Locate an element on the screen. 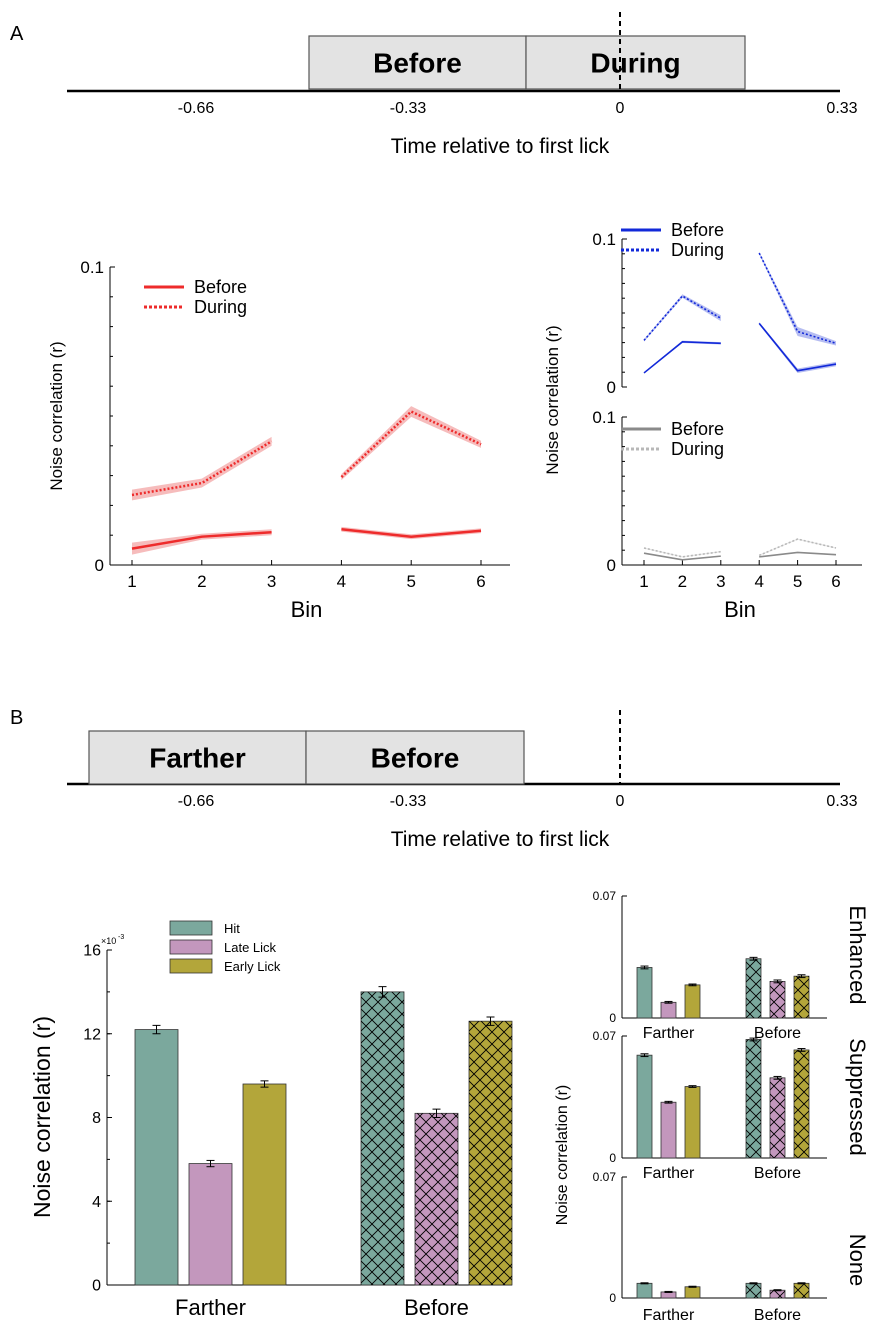 This screenshot has width=875, height=1324. x-tick-label: 3 is located at coordinates (271, 581).